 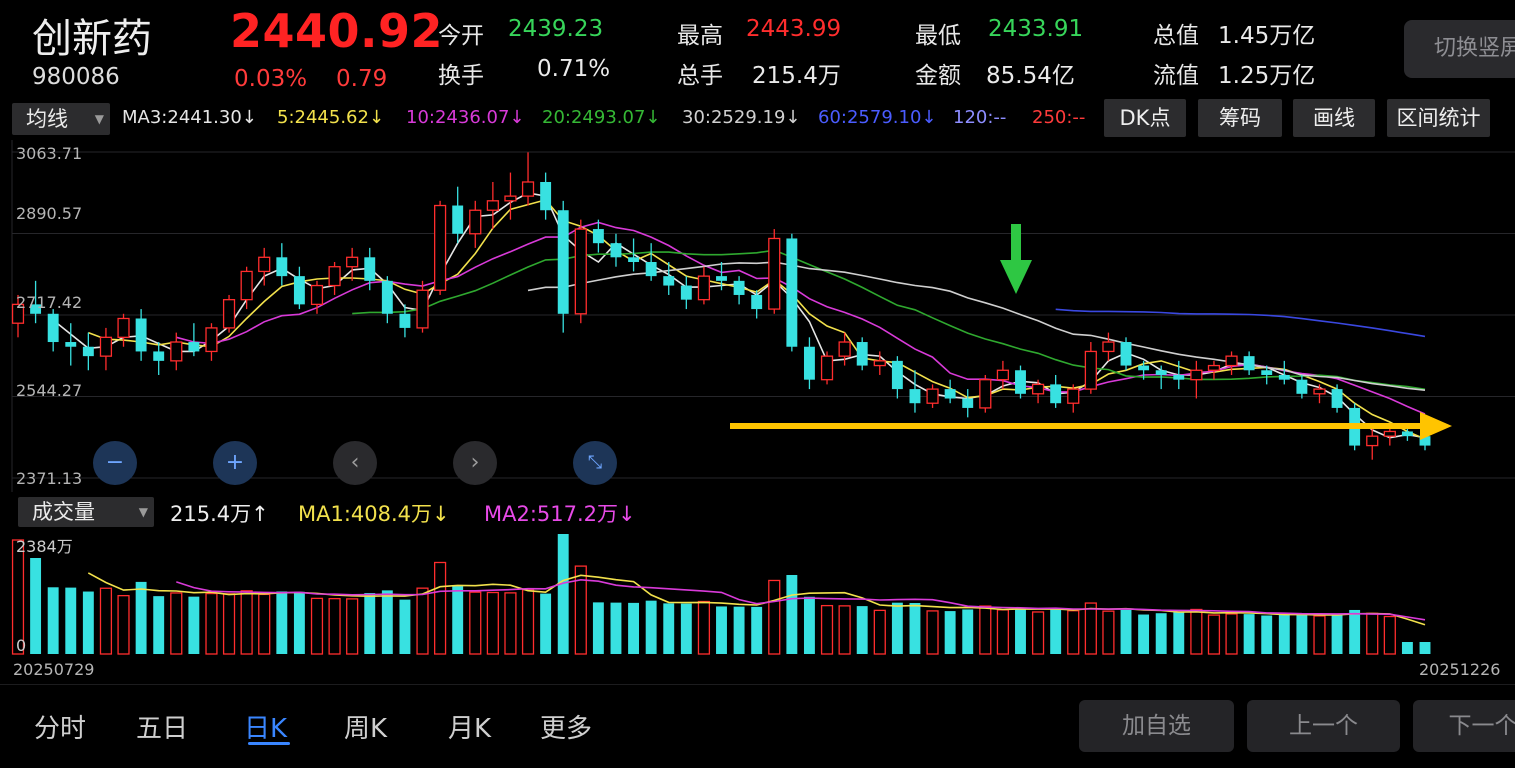 What do you see at coordinates (1016, 243) in the screenshot?
I see `arrow-down-icon` at bounding box center [1016, 243].